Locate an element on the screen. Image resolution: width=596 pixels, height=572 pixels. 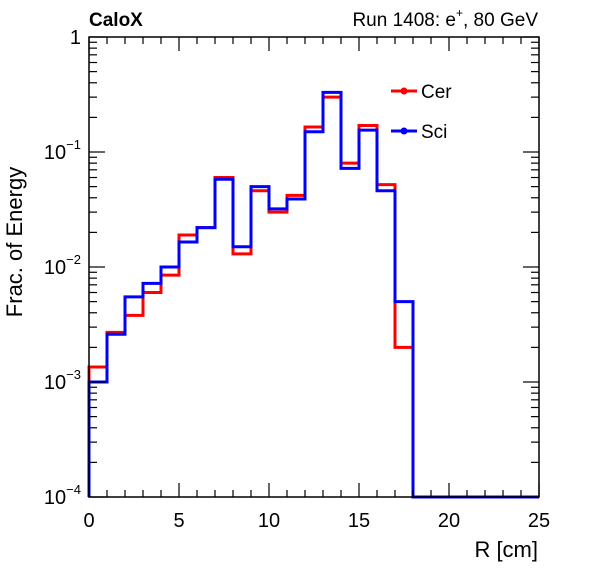
x-tick-label: 15 is located at coordinates (359, 521).